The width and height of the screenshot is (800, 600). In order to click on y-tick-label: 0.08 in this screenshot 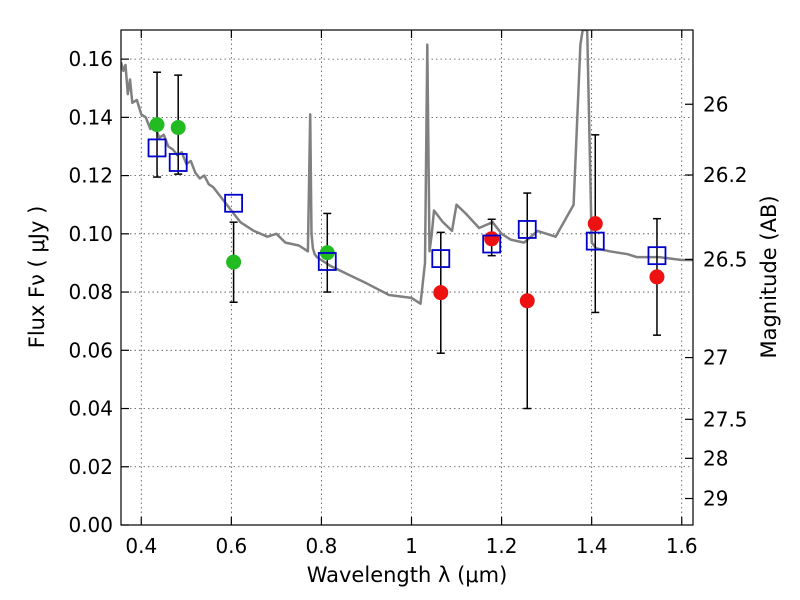, I will do `click(90, 292)`.